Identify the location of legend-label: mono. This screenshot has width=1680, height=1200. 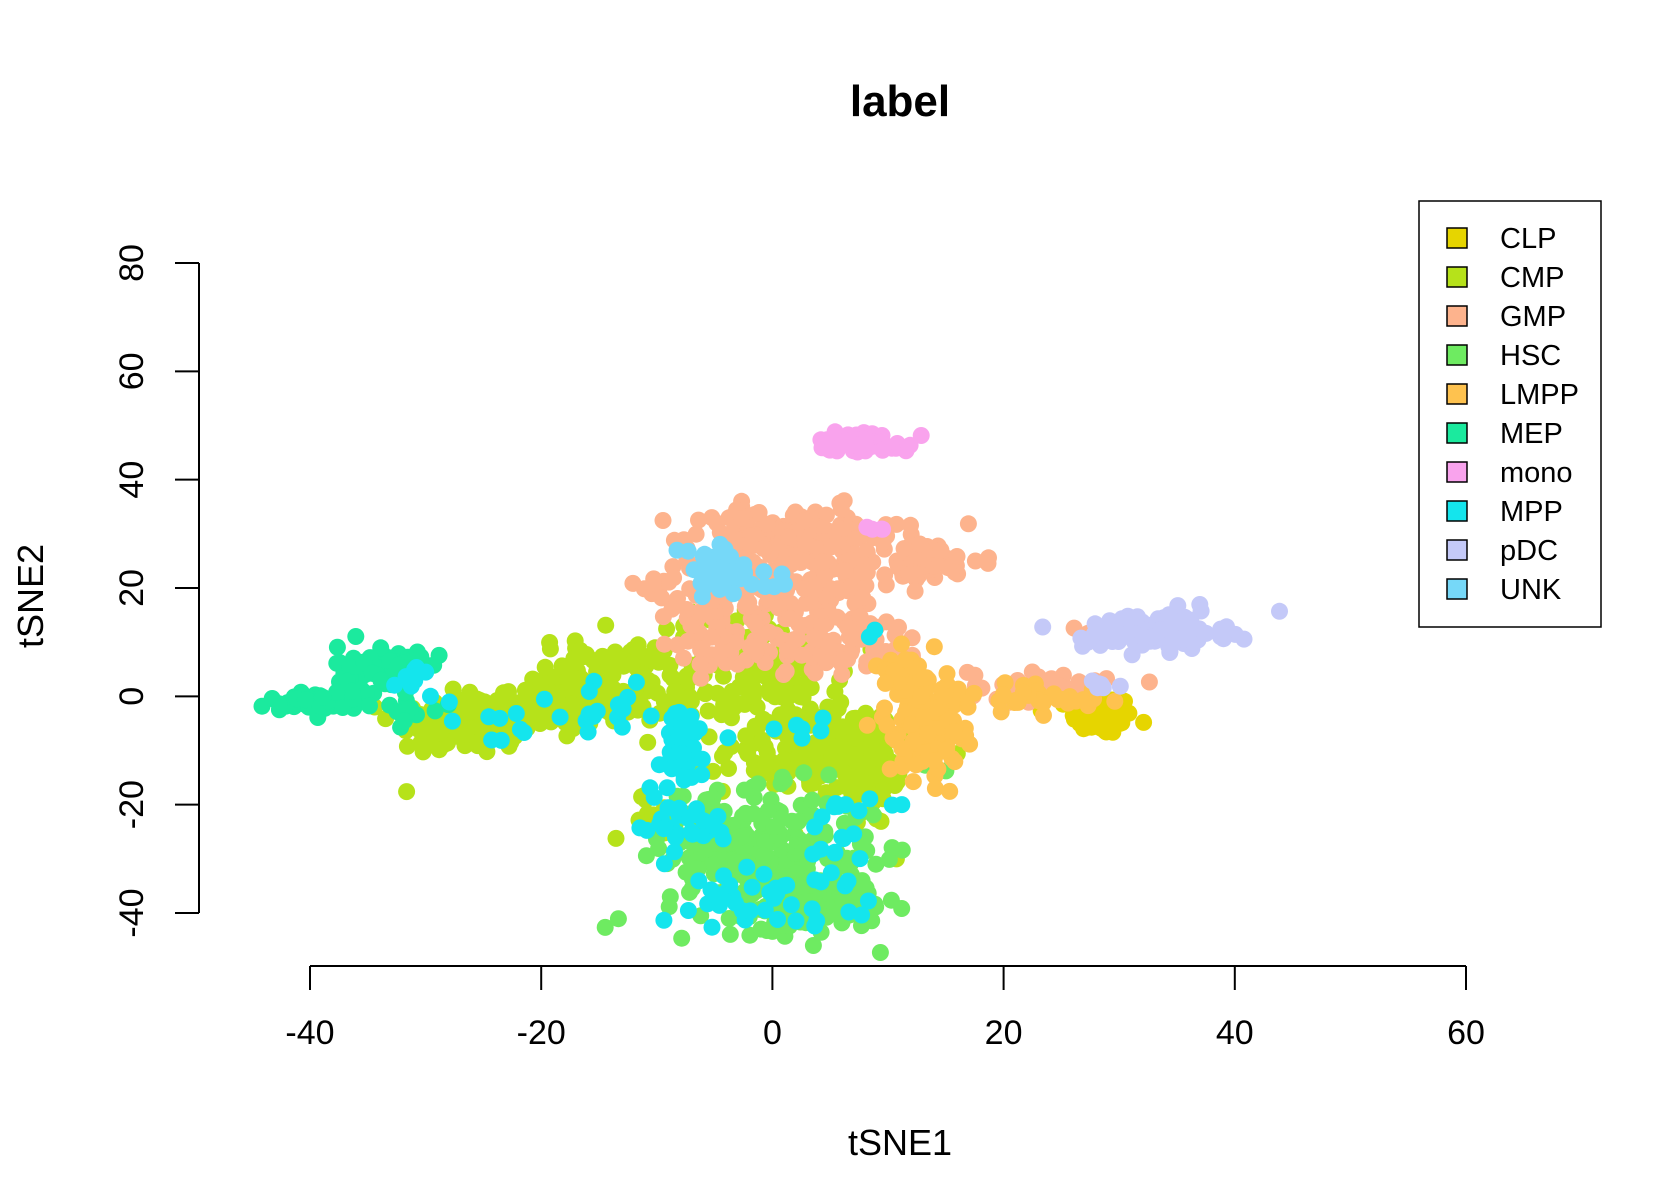
(1536, 473).